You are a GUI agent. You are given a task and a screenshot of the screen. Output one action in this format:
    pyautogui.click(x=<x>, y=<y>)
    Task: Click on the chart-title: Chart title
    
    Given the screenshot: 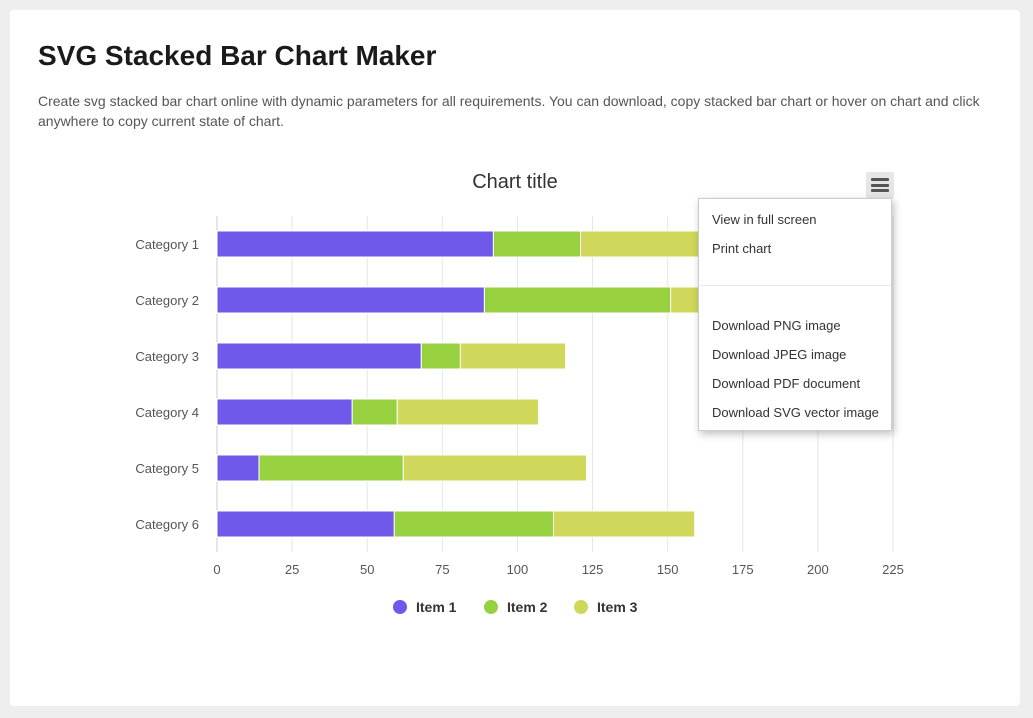 What is the action you would take?
    pyautogui.click(x=515, y=182)
    